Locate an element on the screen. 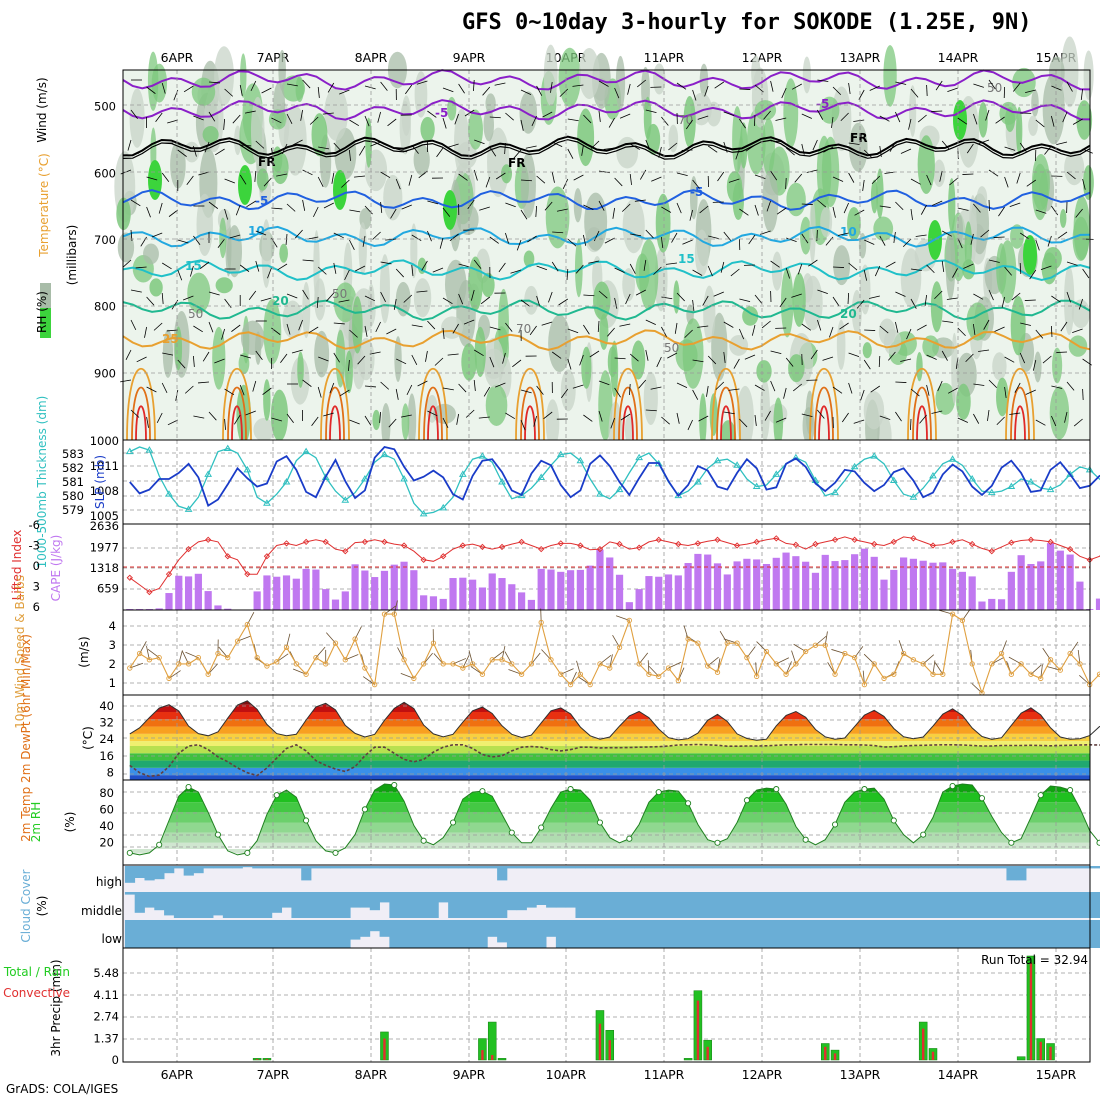 This screenshot has width=1100, height=1100. panel-frame is located at coordinates (606, 1005).